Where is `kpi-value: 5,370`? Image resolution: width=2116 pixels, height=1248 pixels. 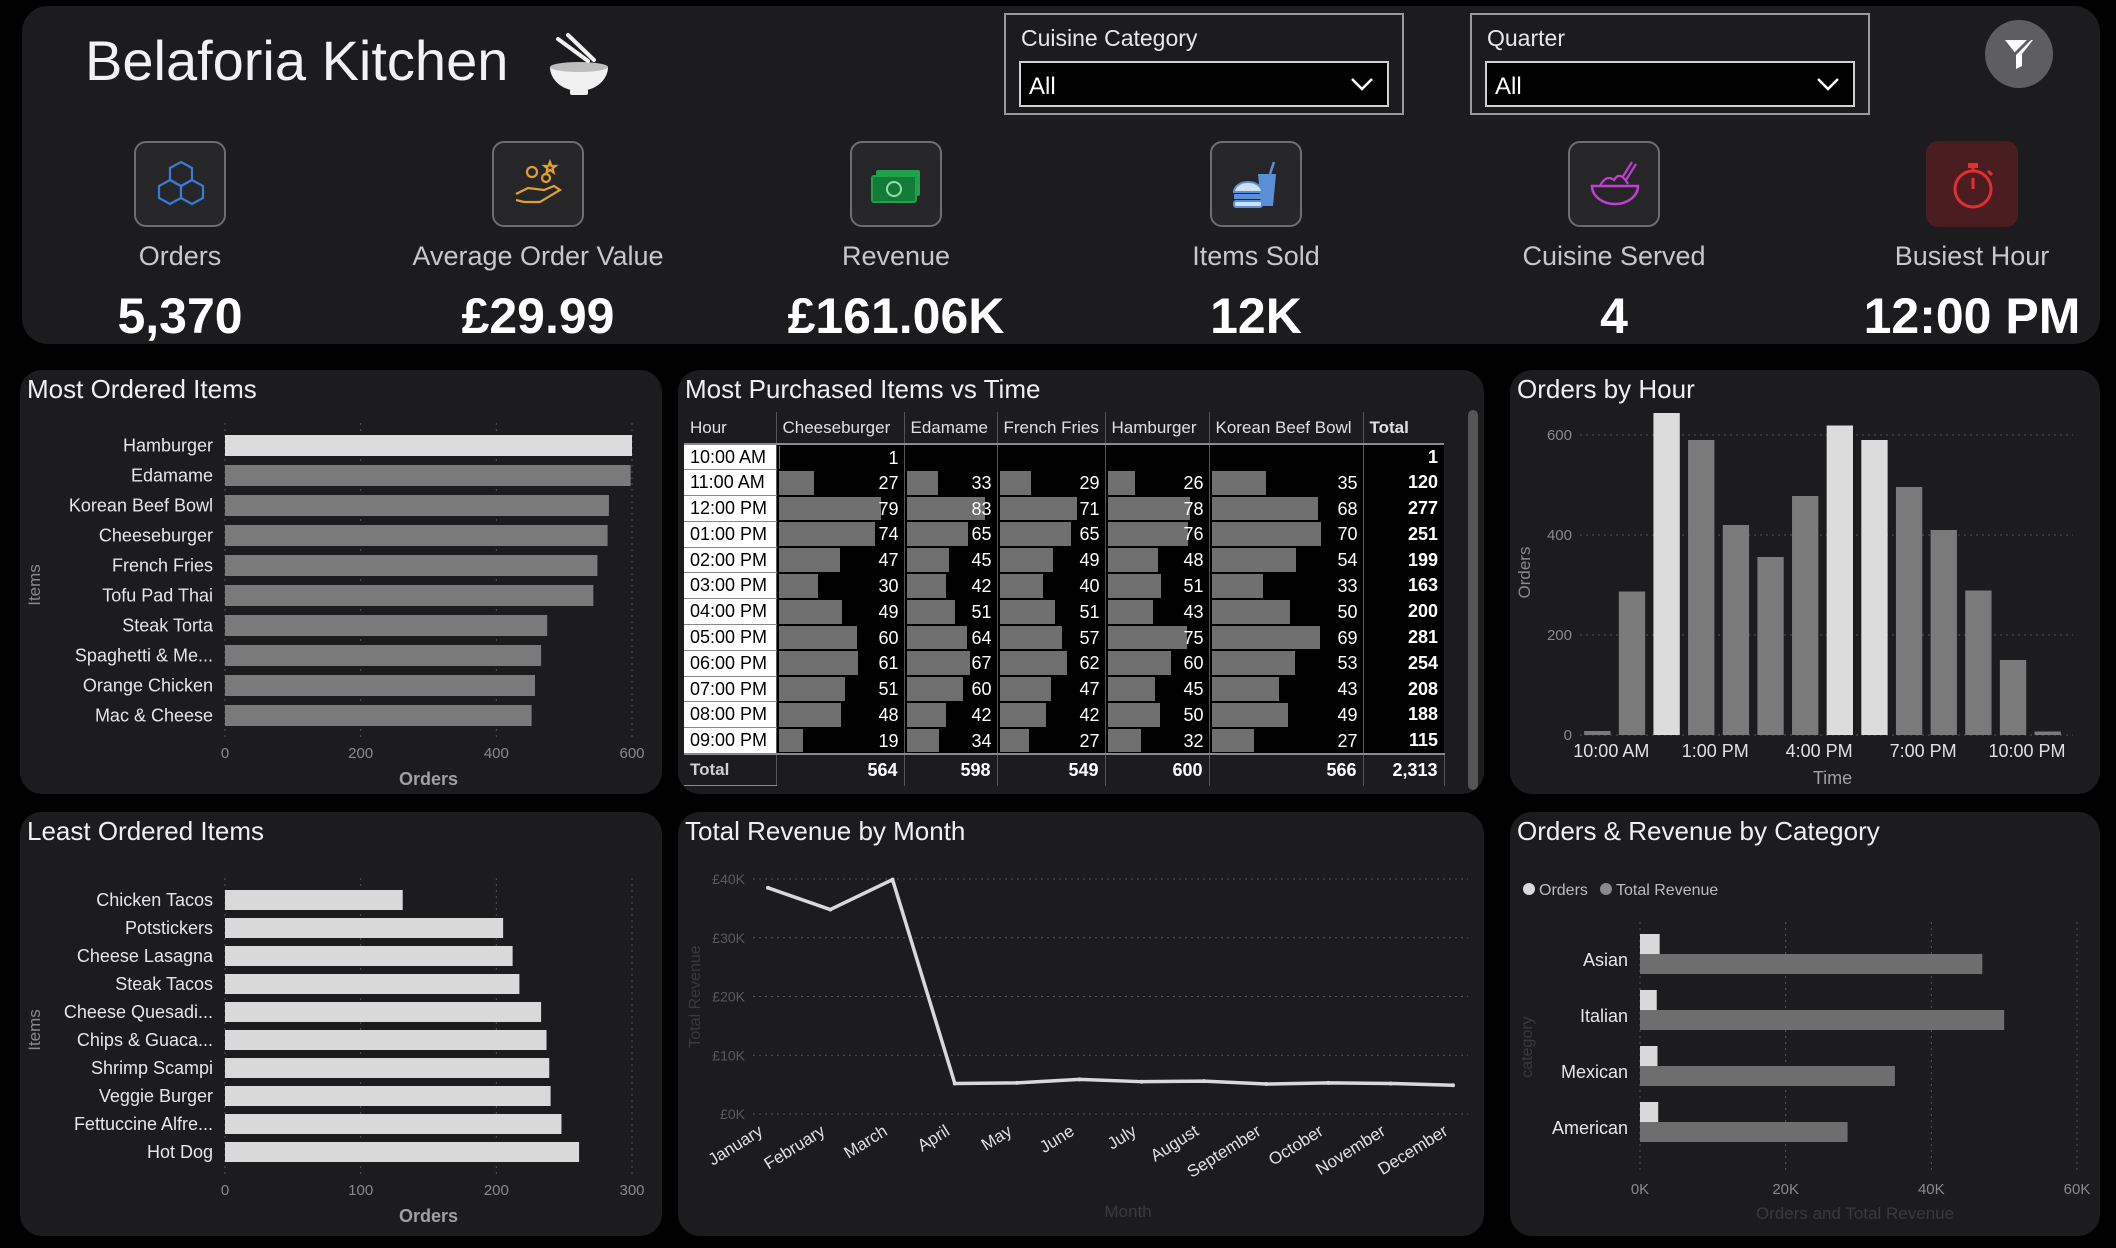 kpi-value: 5,370 is located at coordinates (186, 315).